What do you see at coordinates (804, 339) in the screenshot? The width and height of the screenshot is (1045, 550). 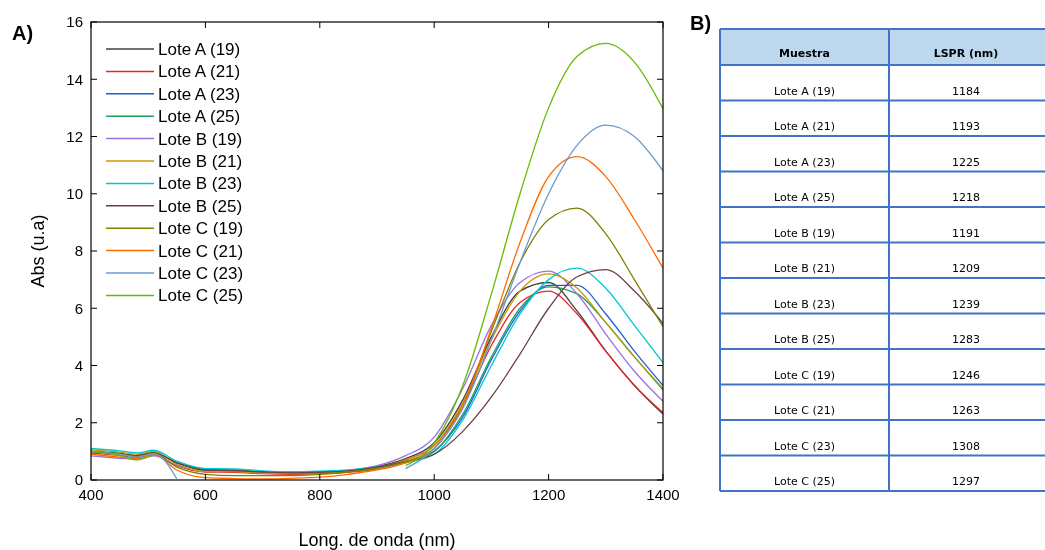 I see `category-label: Lote B (25)` at bounding box center [804, 339].